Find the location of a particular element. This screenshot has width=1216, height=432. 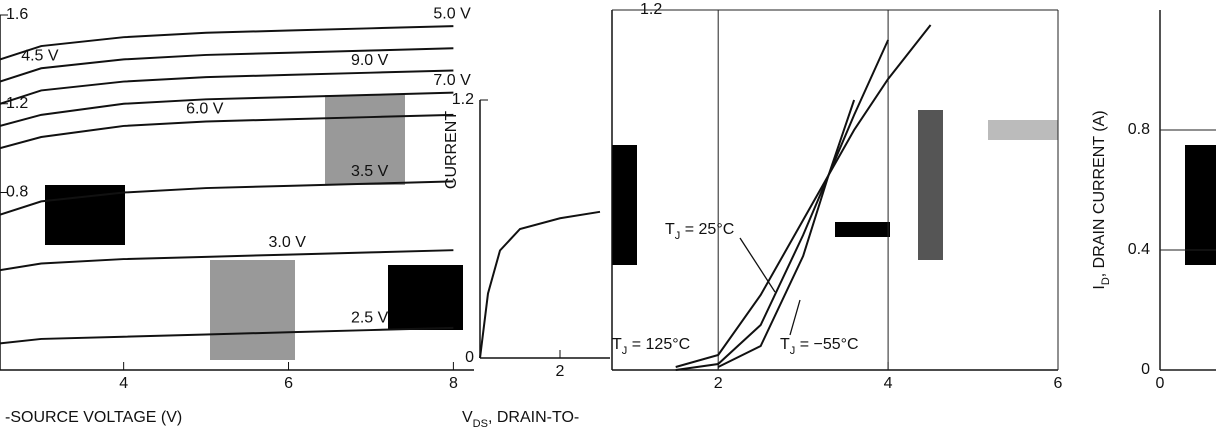

series-label: 5.0 V is located at coordinates (452, 13).